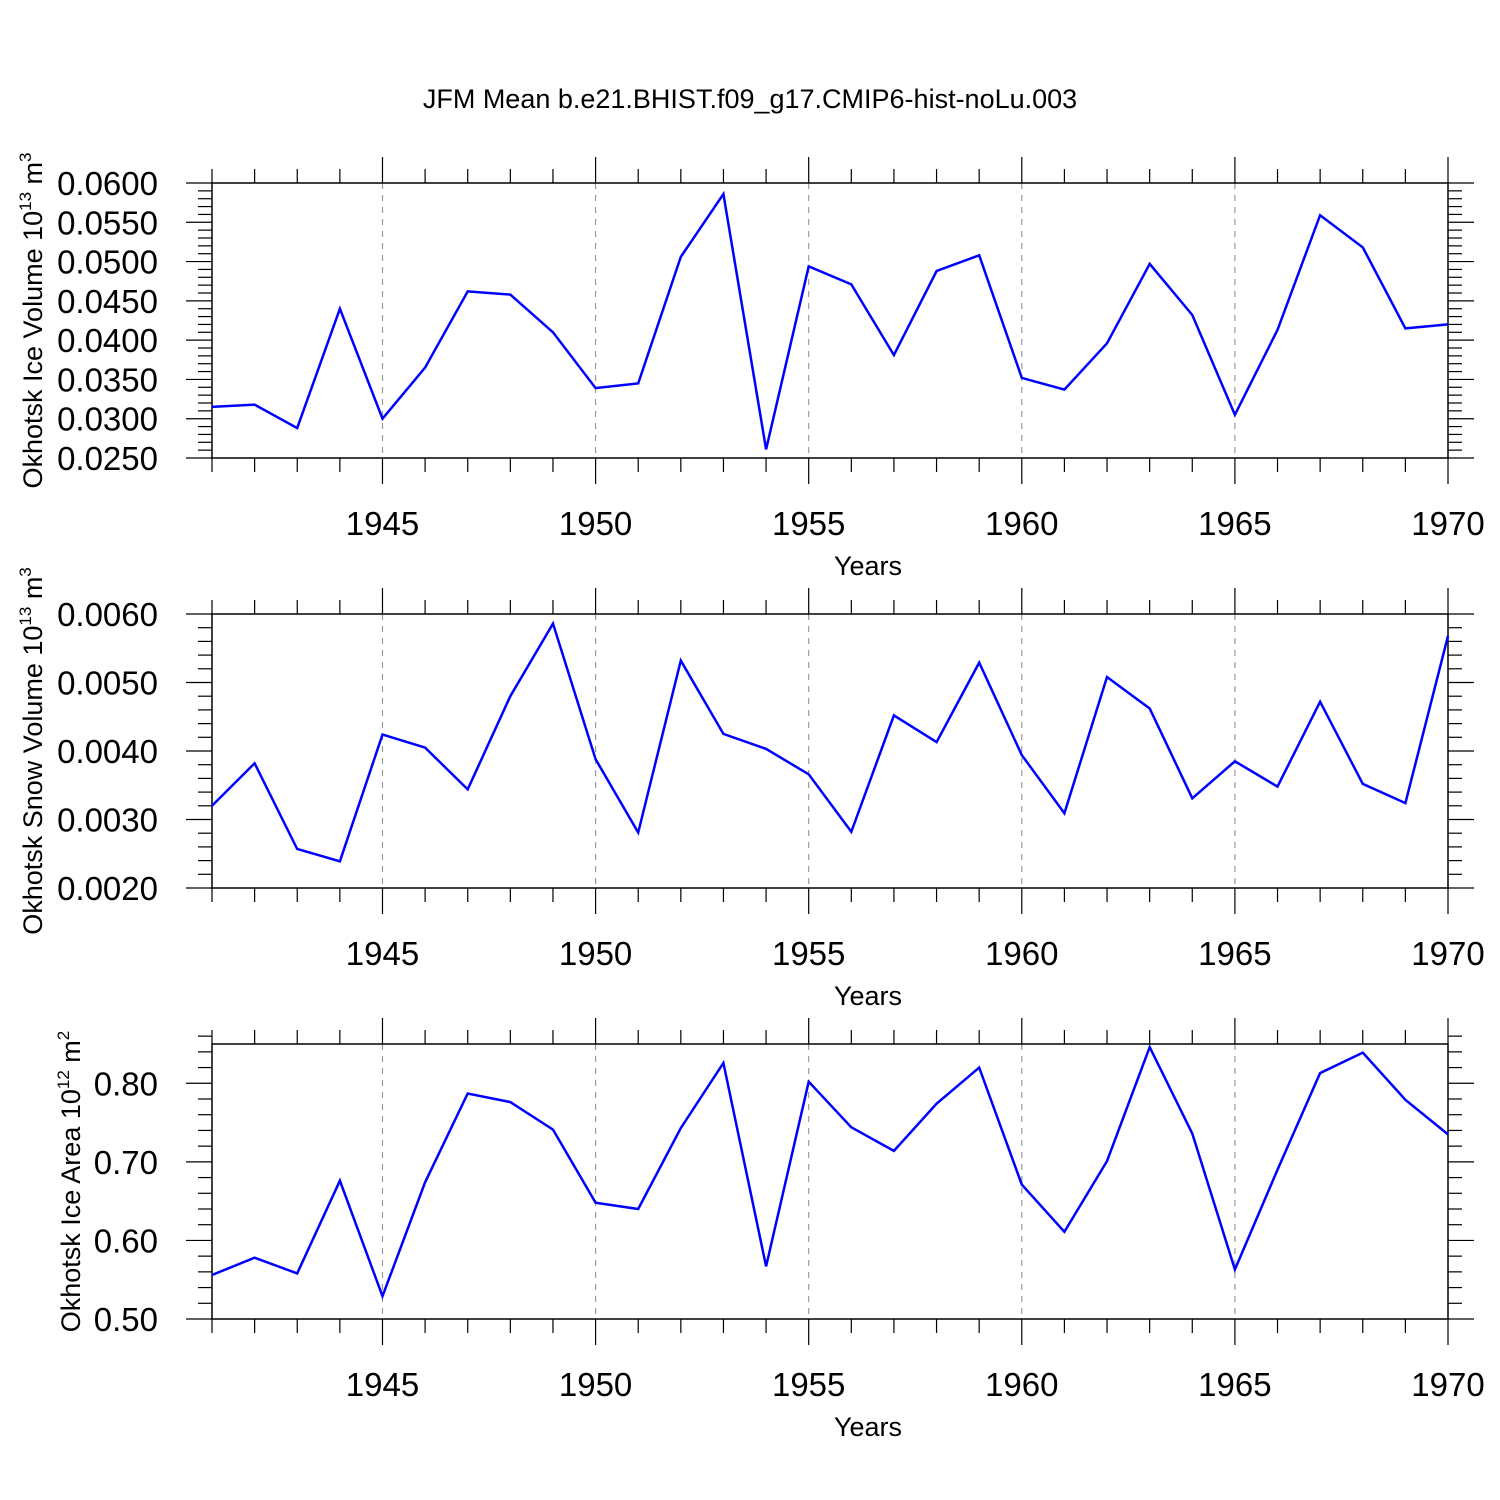 The image size is (1500, 1500). What do you see at coordinates (107, 379) in the screenshot?
I see `panel-1-y-tick-label-0.0350: 0.0350` at bounding box center [107, 379].